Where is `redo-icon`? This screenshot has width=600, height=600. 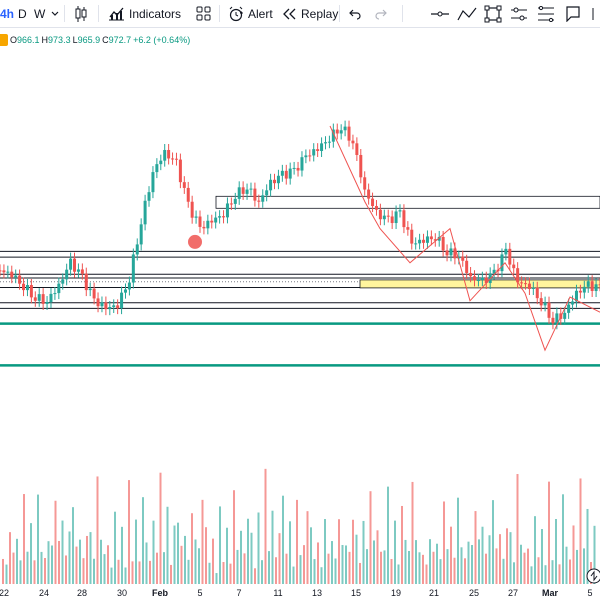 redo-icon is located at coordinates (381, 14).